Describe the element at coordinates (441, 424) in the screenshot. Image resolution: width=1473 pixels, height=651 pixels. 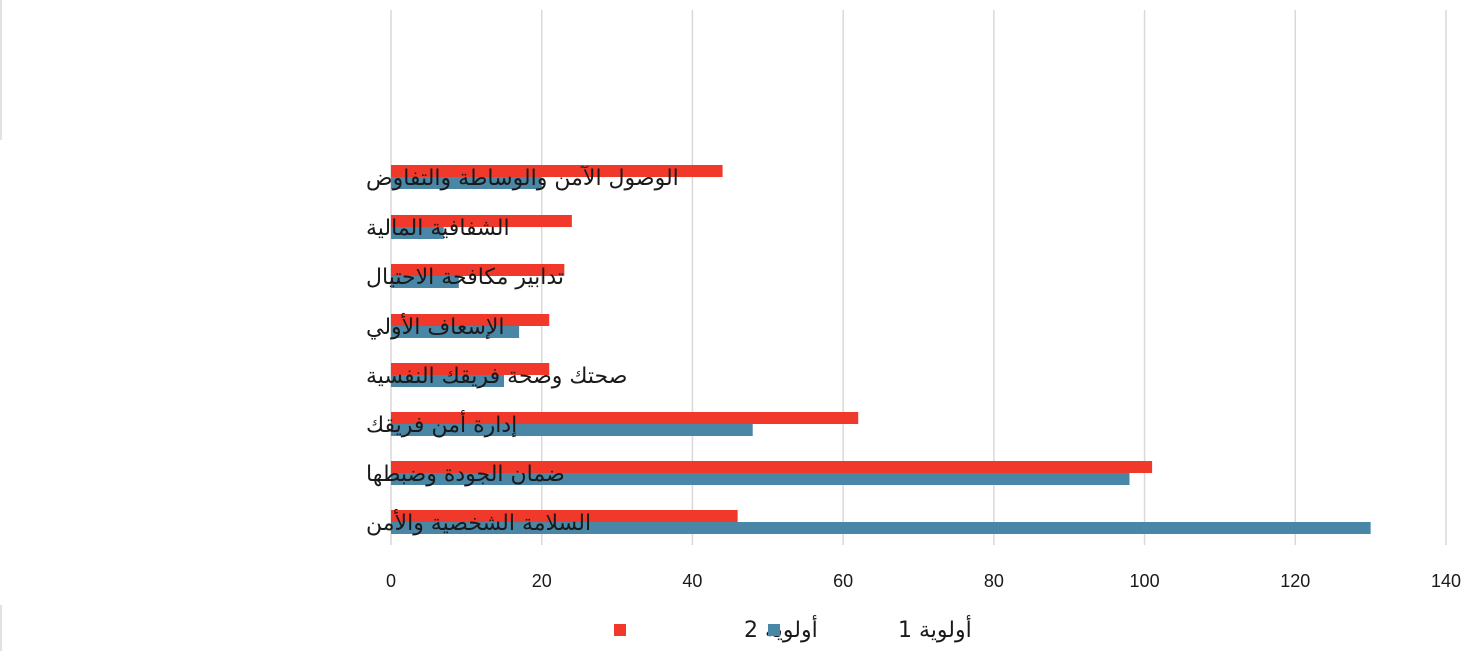
I see `category-label: إدارة أمن فريقك` at that location.